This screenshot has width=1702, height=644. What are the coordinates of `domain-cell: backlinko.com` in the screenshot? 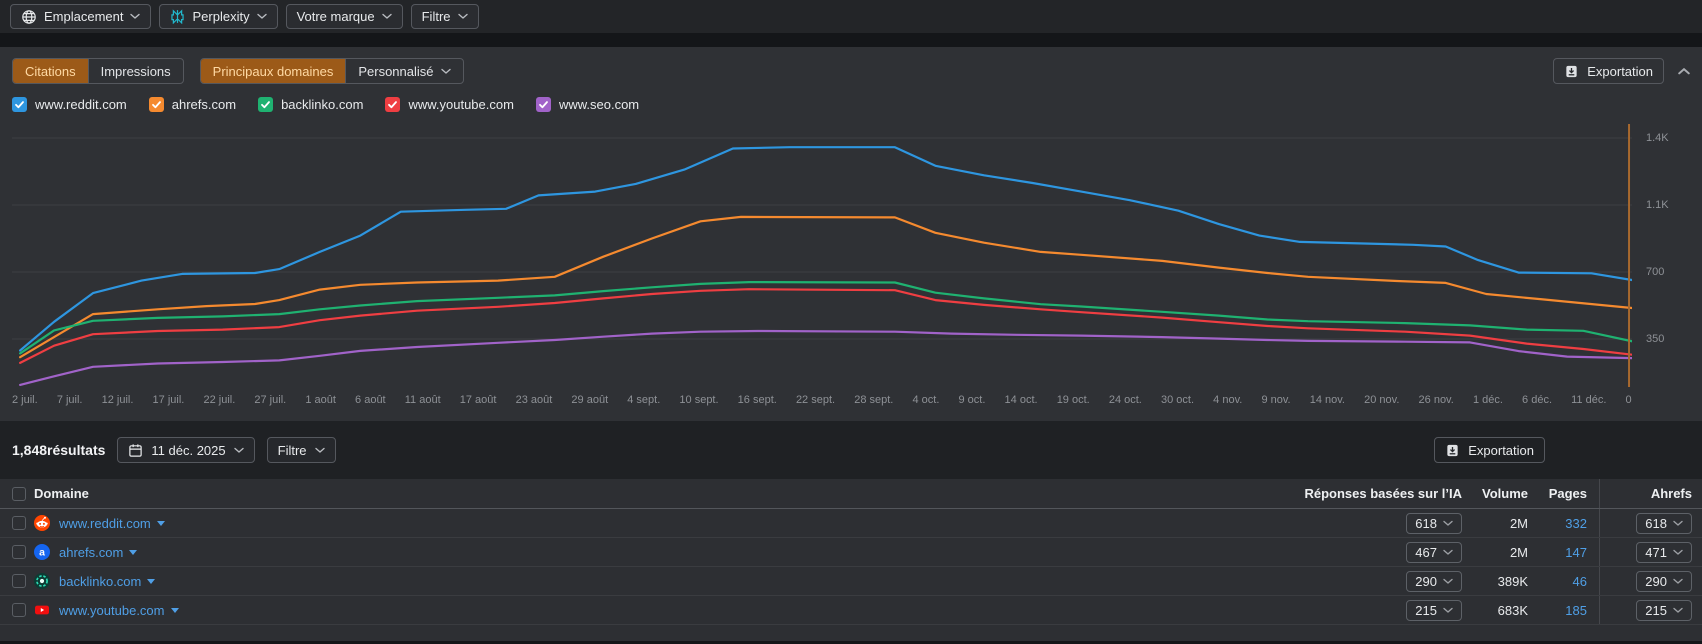 It's located at (654, 581).